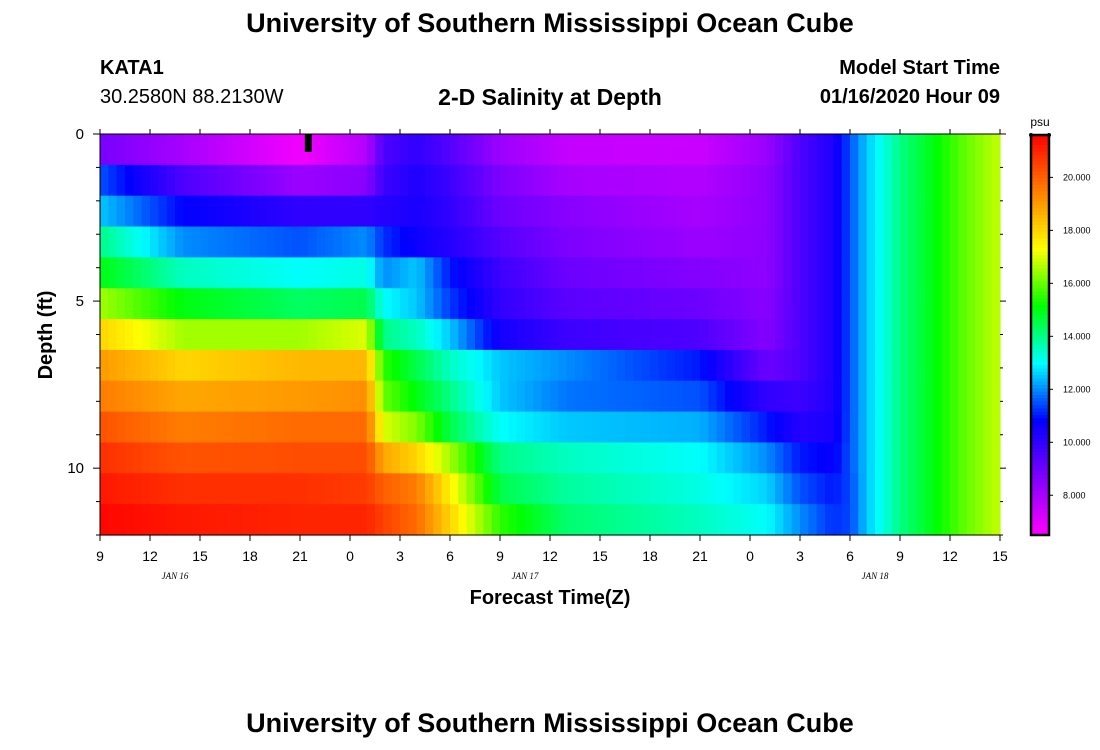 Image resolution: width=1100 pixels, height=750 pixels. What do you see at coordinates (500, 556) in the screenshot?
I see `x-tick-label: 9` at bounding box center [500, 556].